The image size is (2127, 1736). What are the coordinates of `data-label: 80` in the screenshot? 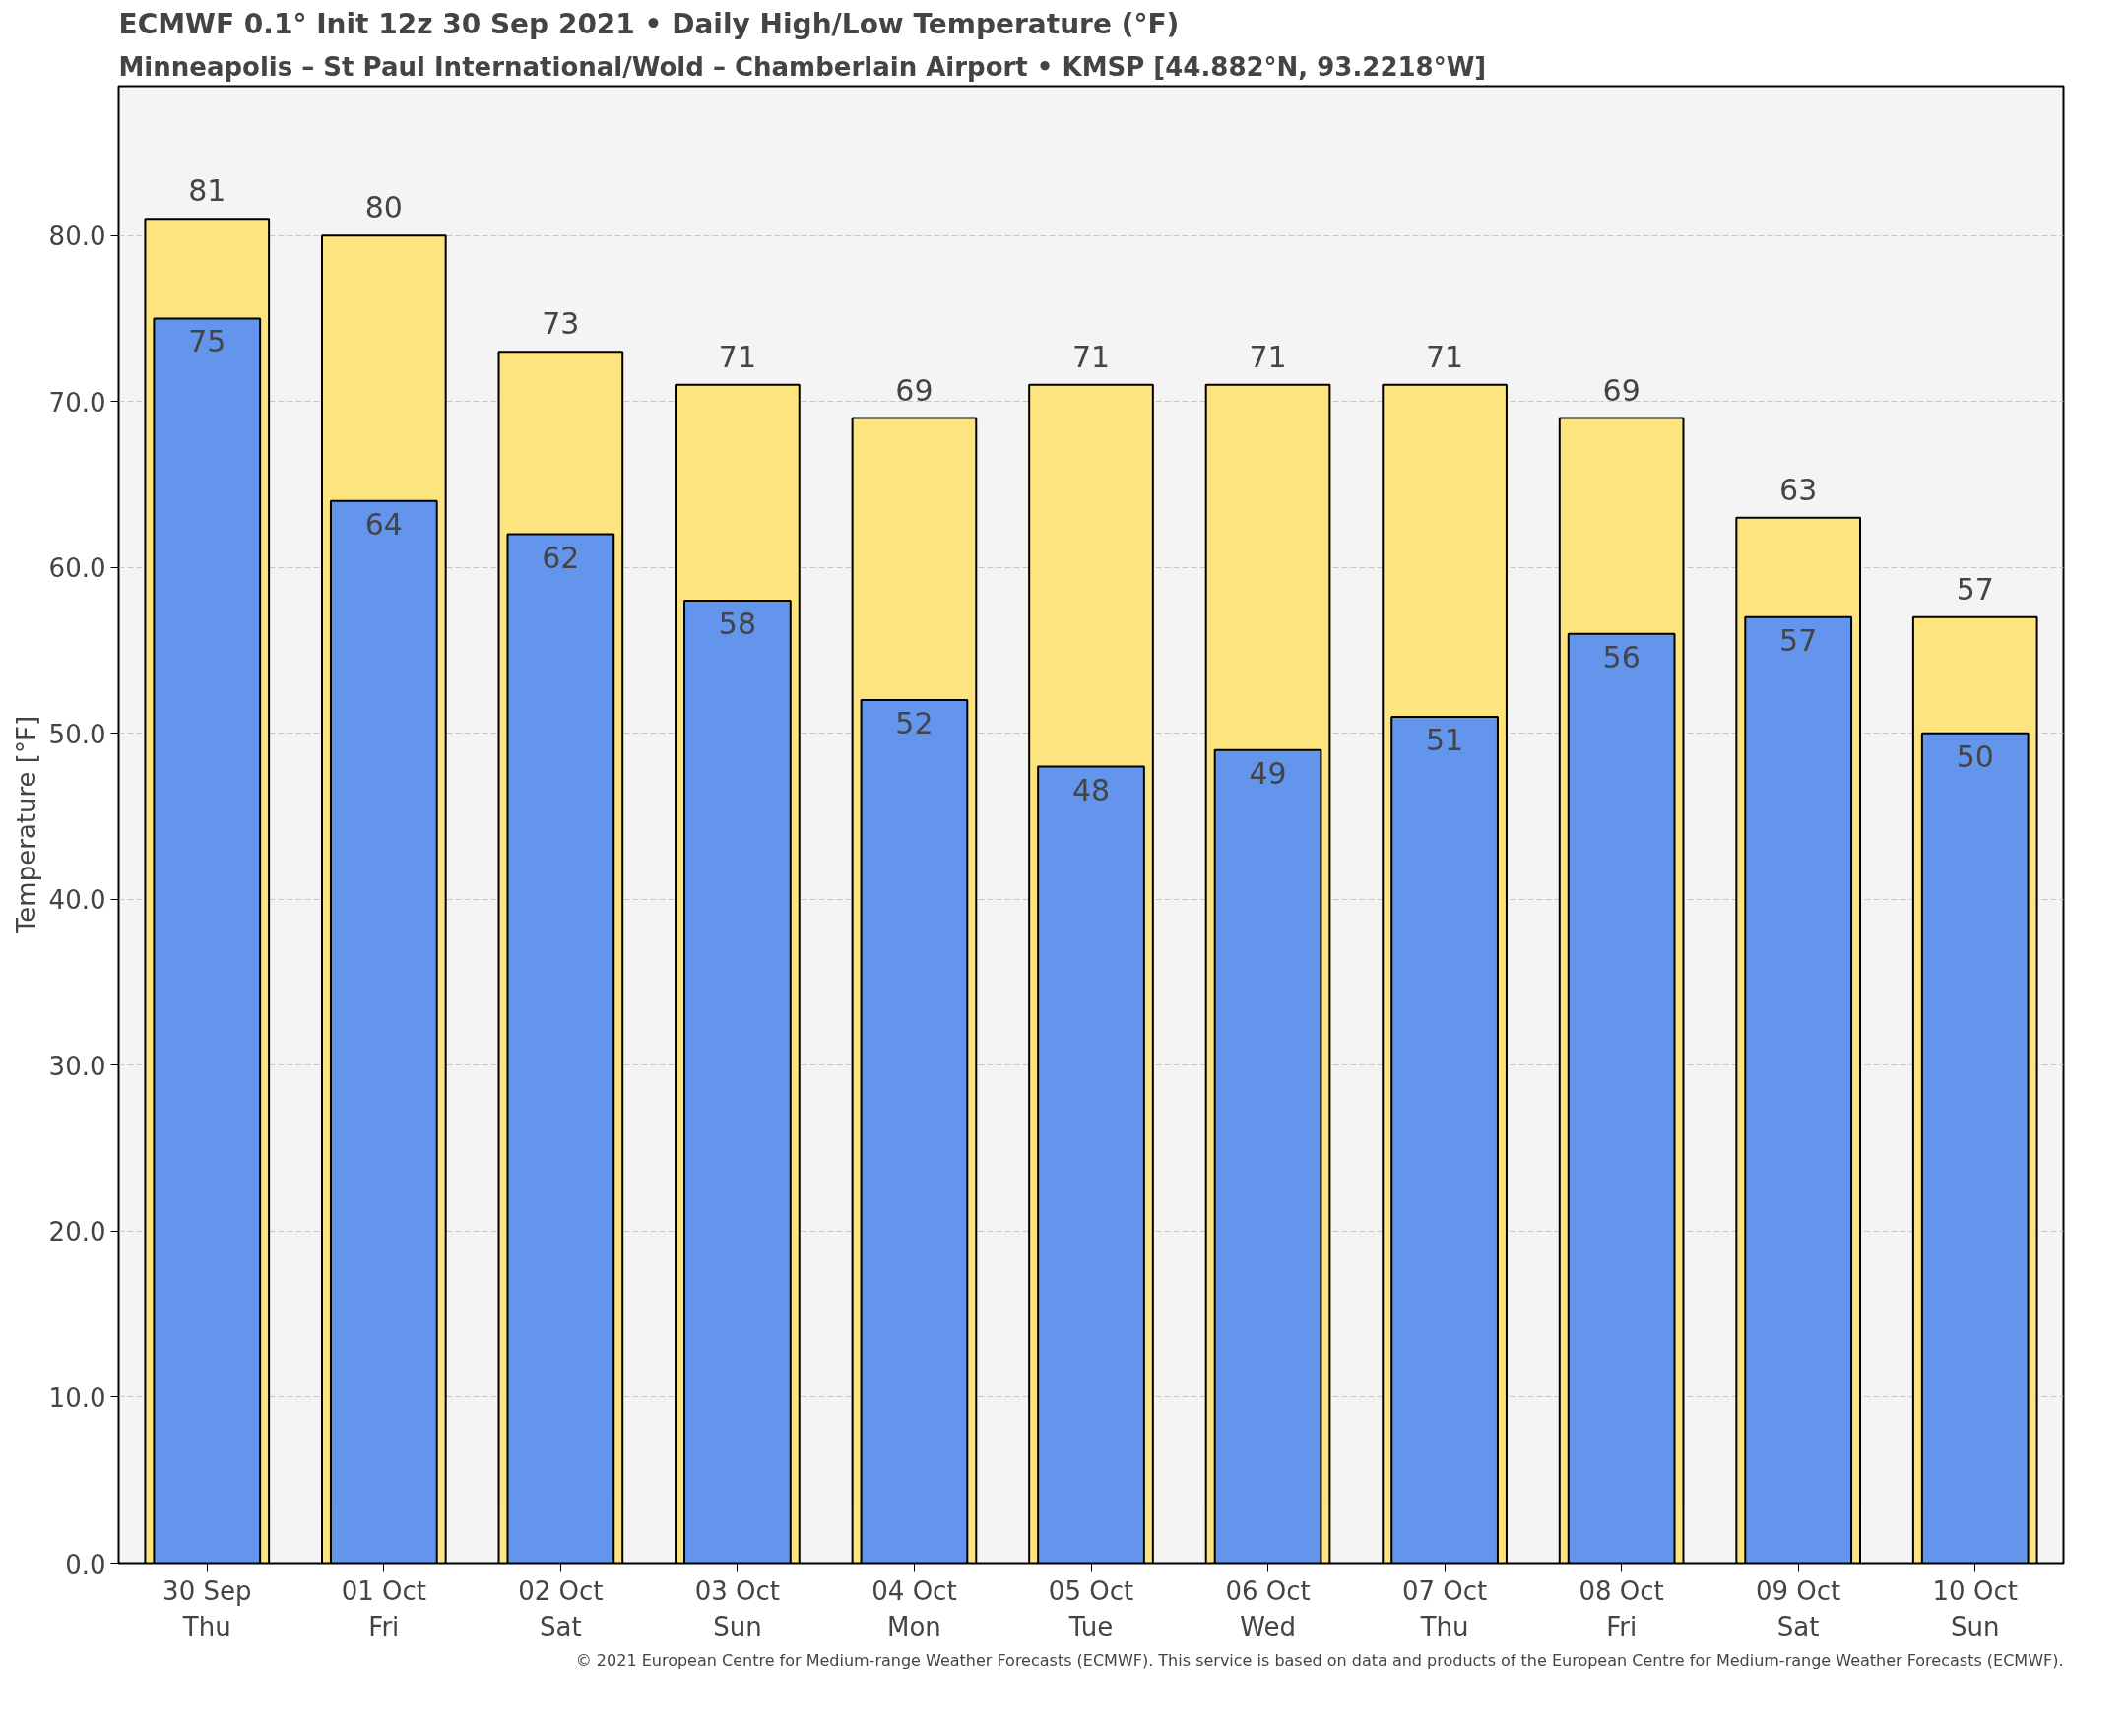 It's located at (383, 207).